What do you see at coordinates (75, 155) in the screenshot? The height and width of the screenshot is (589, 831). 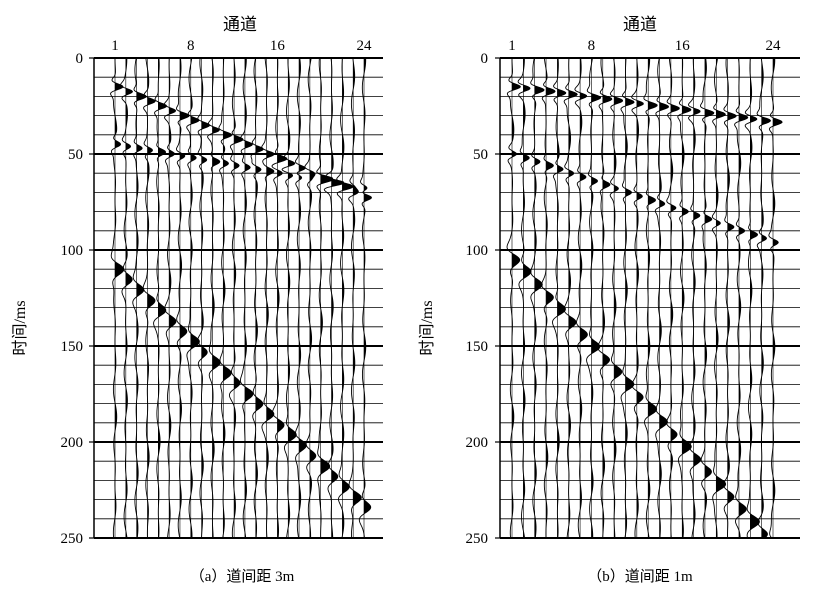 I see `y-tick-label: 50` at bounding box center [75, 155].